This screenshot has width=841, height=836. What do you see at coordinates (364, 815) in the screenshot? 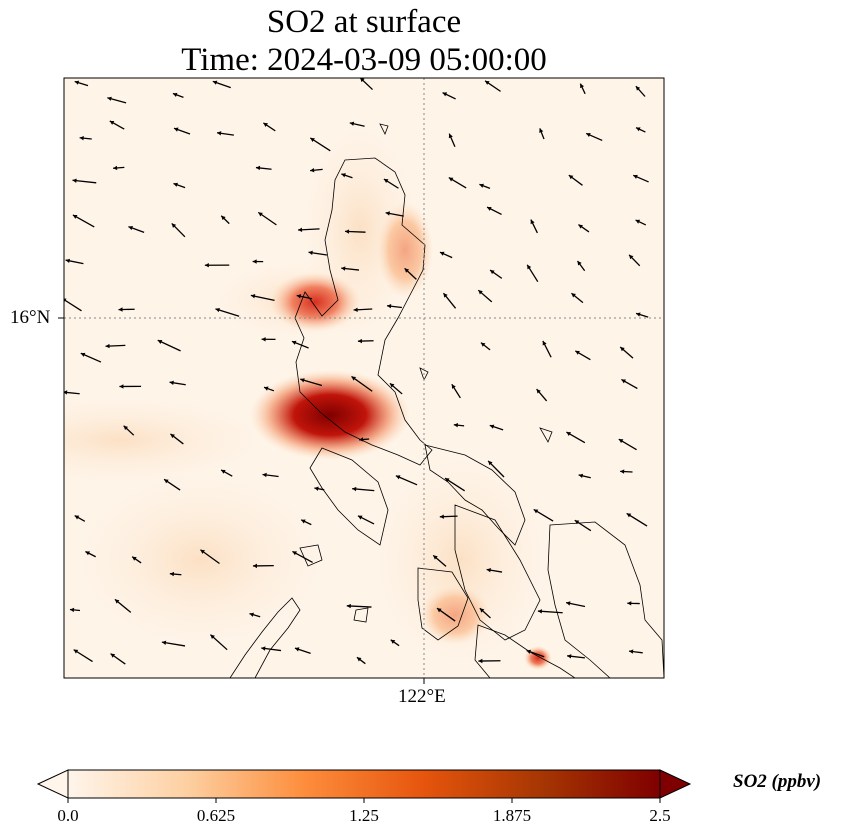
I see `colorbar-tick-label: 1.25` at bounding box center [364, 815].